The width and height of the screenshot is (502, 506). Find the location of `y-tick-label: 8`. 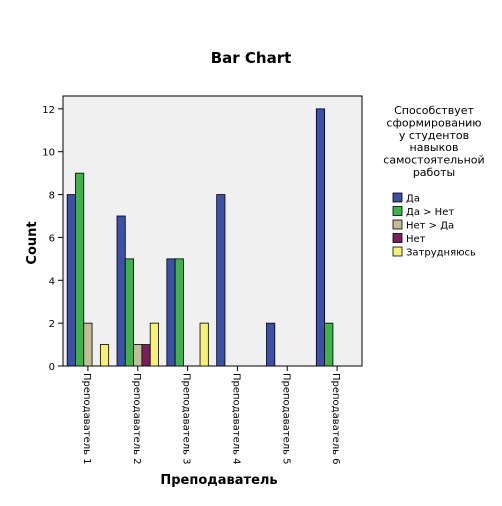

y-tick-label: 8 is located at coordinates (52, 196).